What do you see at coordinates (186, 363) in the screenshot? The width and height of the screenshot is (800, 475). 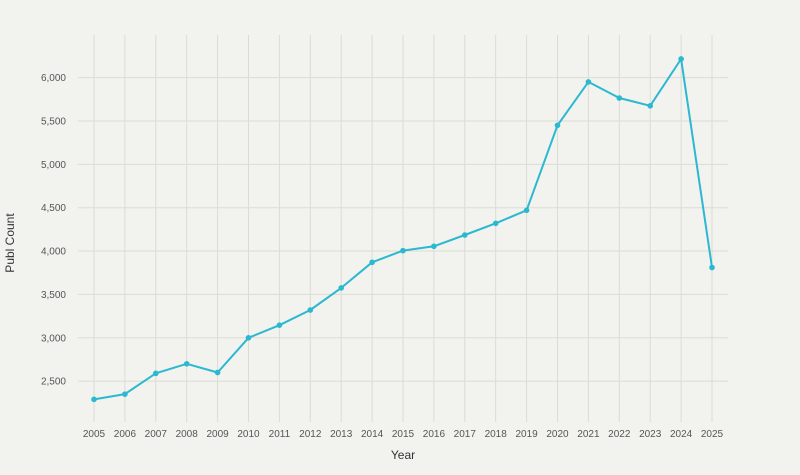 I see `data-point-2008` at bounding box center [186, 363].